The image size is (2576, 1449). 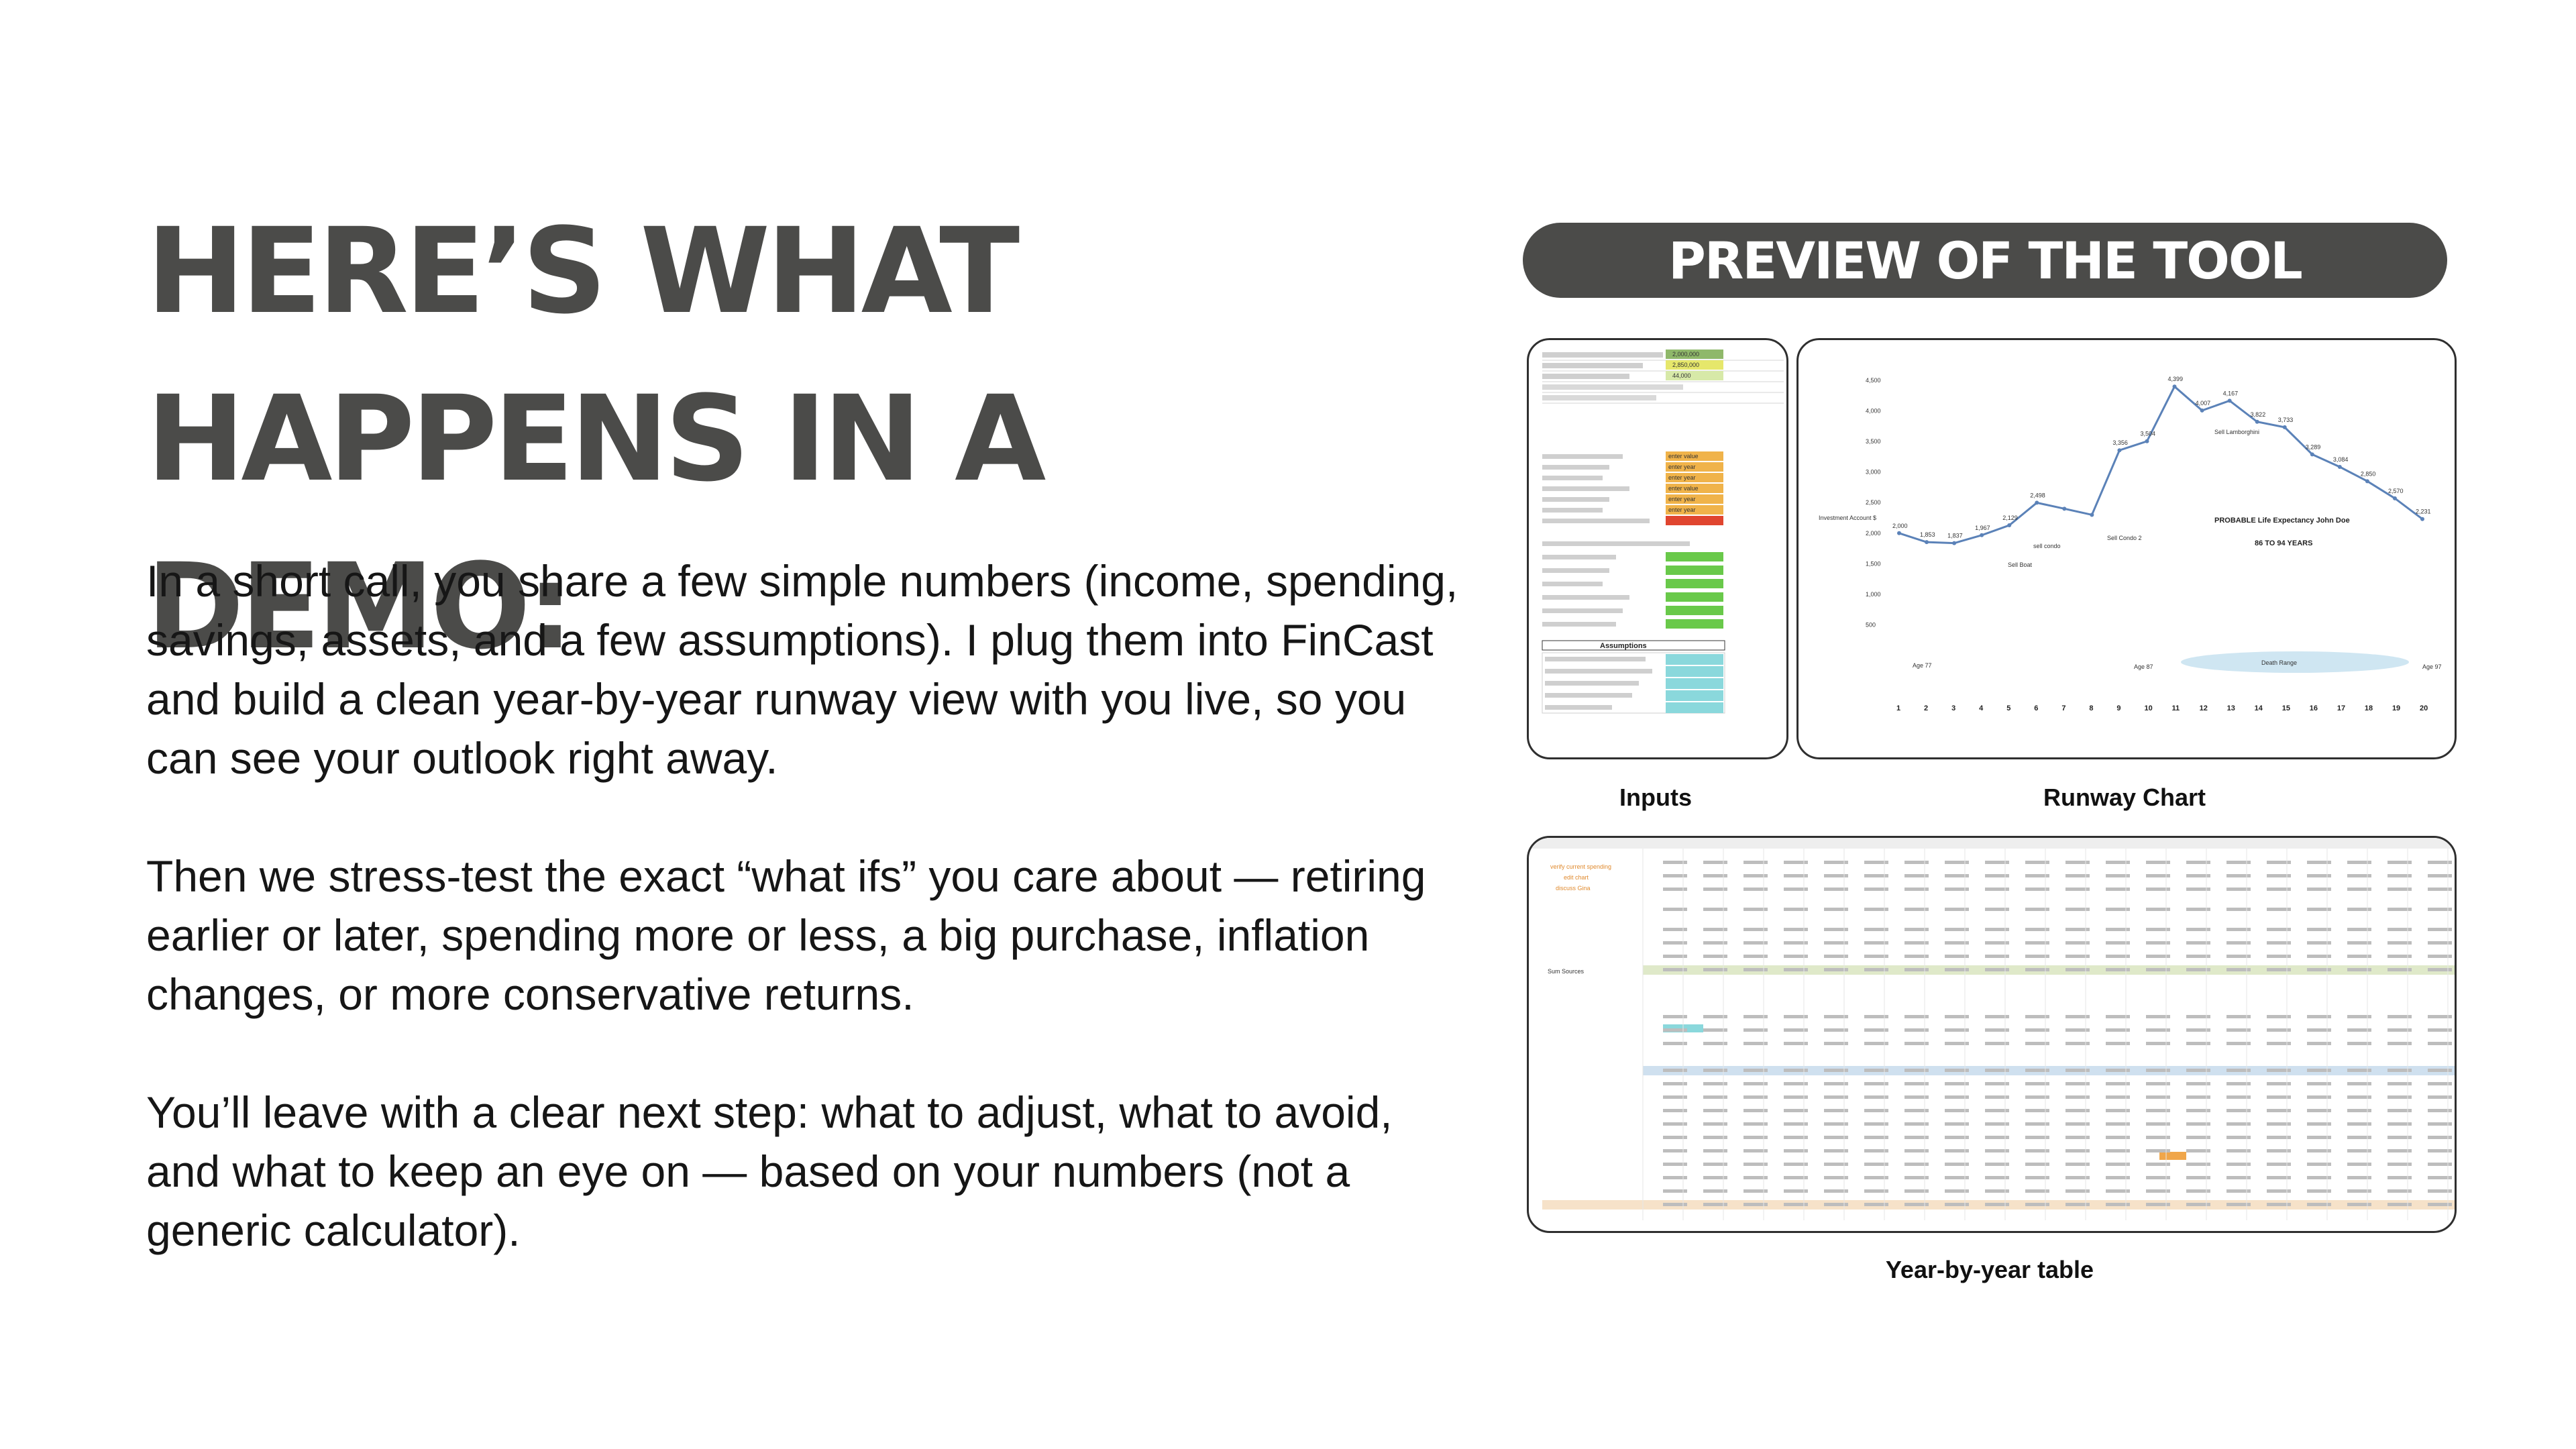 I want to click on y-tick-label: 1,500, so click(x=1873, y=563).